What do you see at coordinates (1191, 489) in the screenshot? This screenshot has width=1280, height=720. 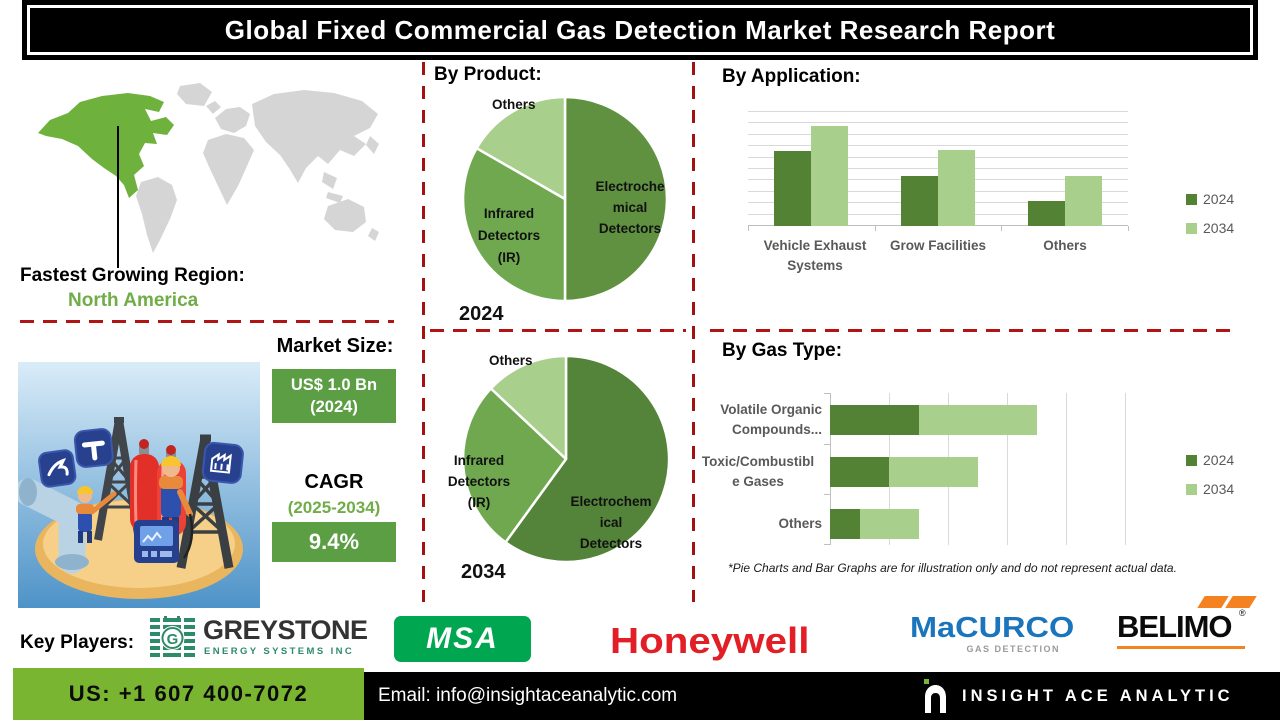 I see `gas-legend-swatch-2034` at bounding box center [1191, 489].